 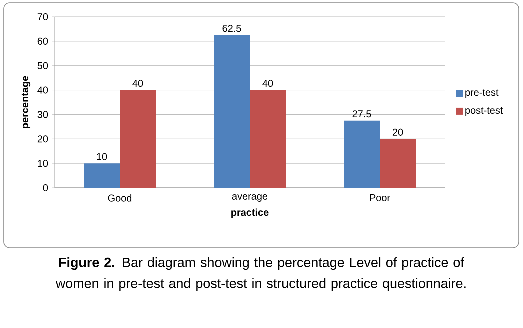 What do you see at coordinates (43, 114) in the screenshot?
I see `y-tick-label: 30` at bounding box center [43, 114].